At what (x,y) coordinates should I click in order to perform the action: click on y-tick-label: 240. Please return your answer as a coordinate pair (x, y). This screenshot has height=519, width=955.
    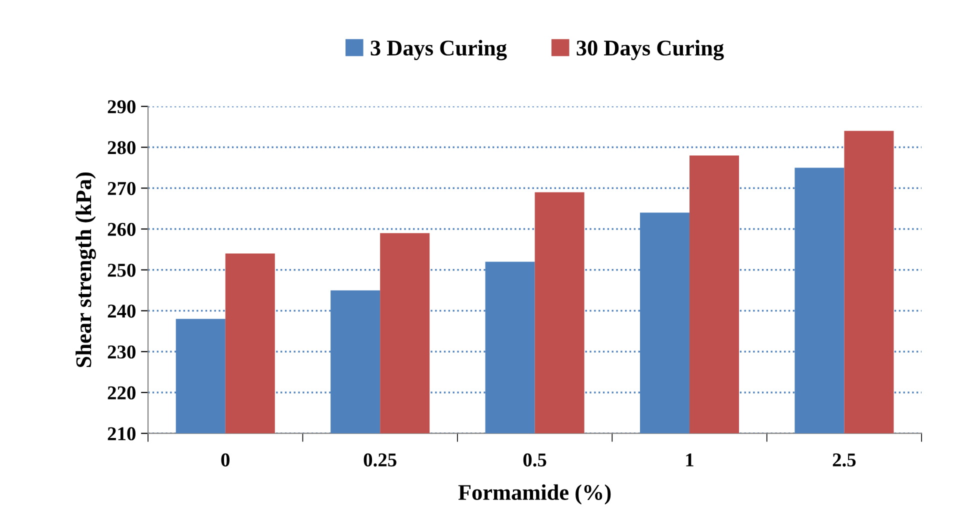
    Looking at the image, I should click on (122, 311).